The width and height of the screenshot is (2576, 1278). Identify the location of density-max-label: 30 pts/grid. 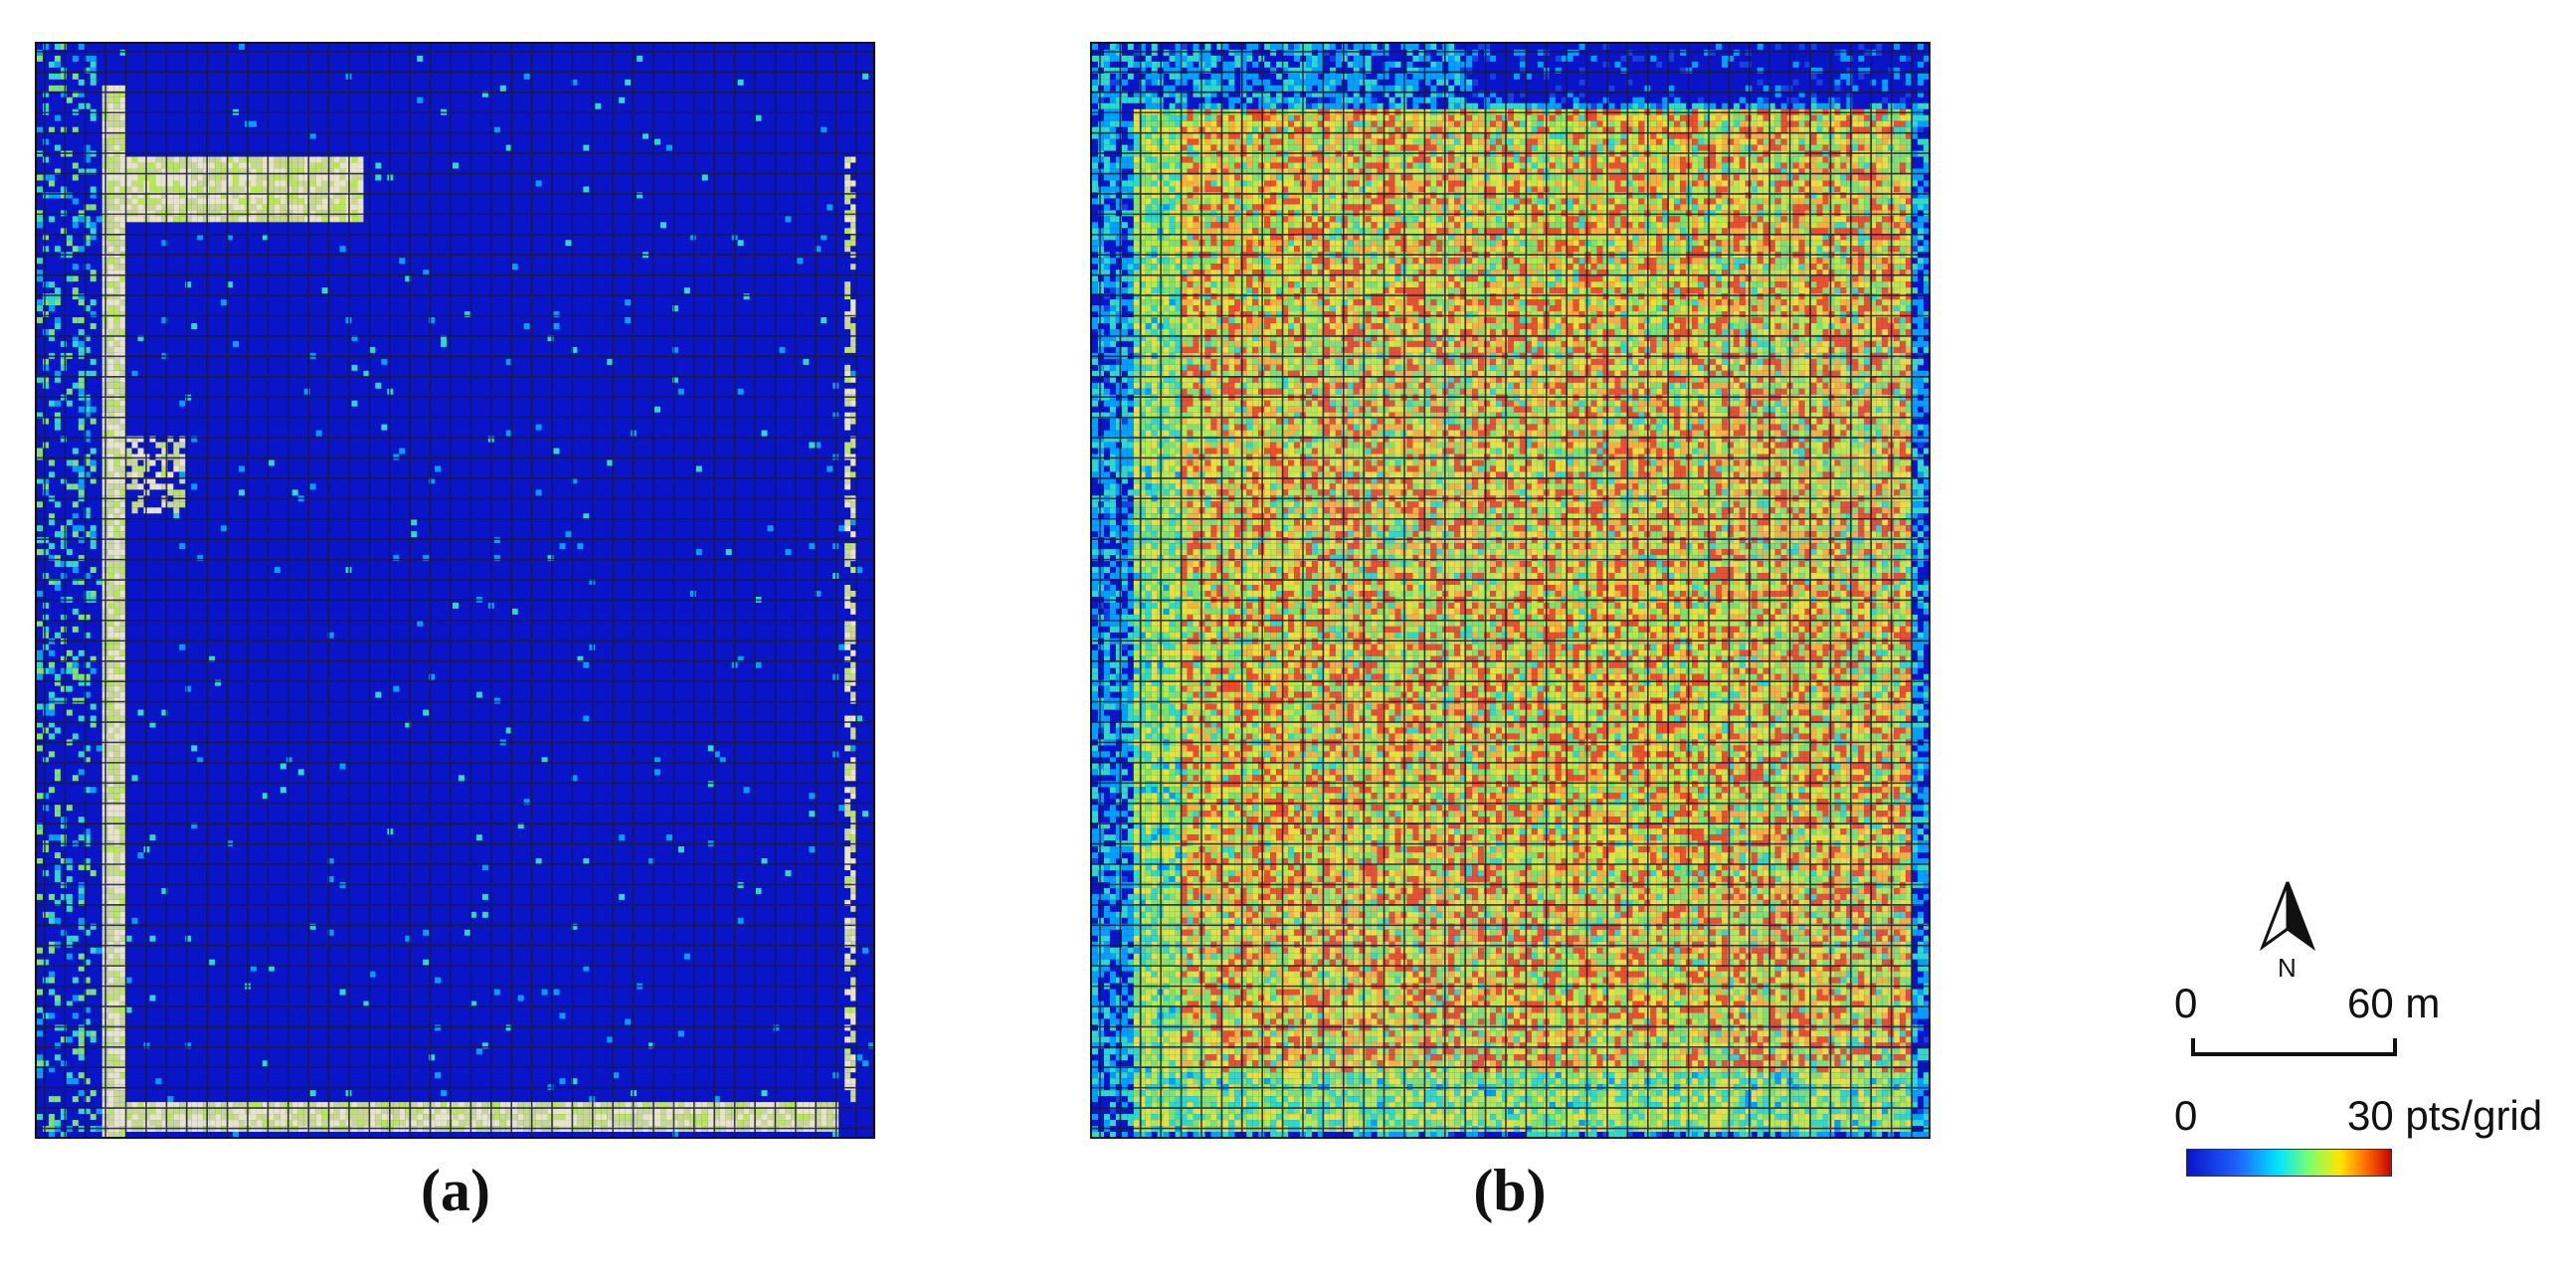
(2444, 1116).